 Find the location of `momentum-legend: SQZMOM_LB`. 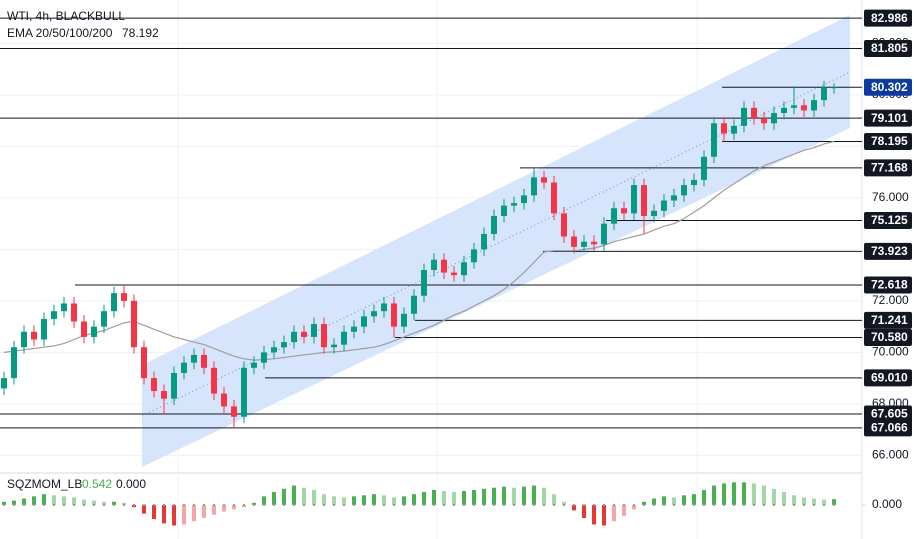

momentum-legend: SQZMOM_LB is located at coordinates (44, 484).